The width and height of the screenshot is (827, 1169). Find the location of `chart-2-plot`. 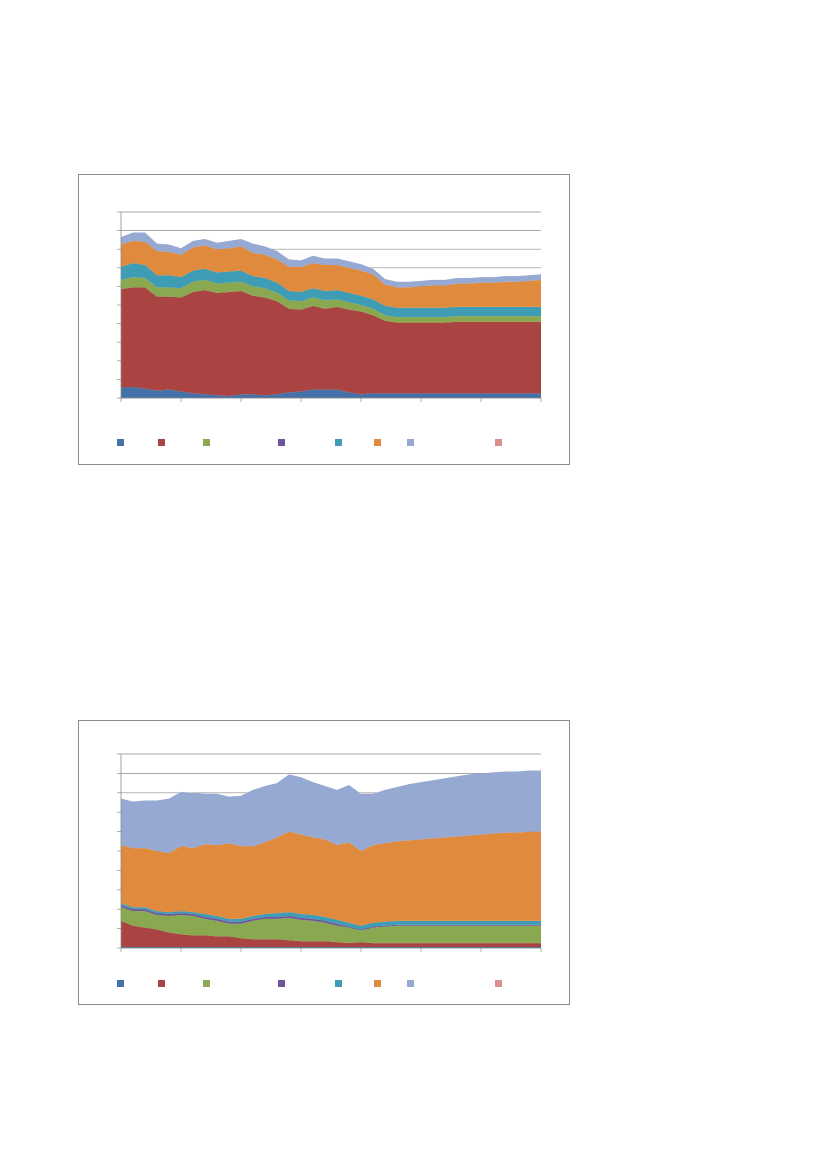

chart-2-plot is located at coordinates (329, 852).